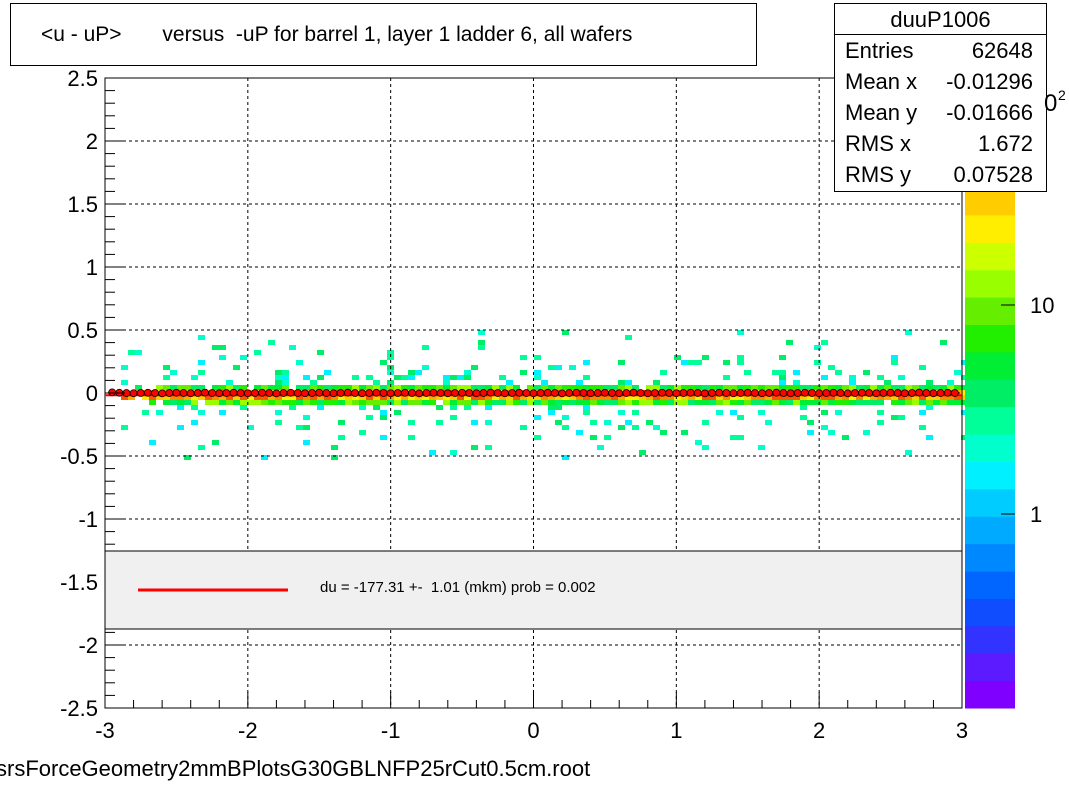 Image resolution: width=1069 pixels, height=787 pixels. What do you see at coordinates (993, 174) in the screenshot?
I see `stats-value: 0.07528` at bounding box center [993, 174].